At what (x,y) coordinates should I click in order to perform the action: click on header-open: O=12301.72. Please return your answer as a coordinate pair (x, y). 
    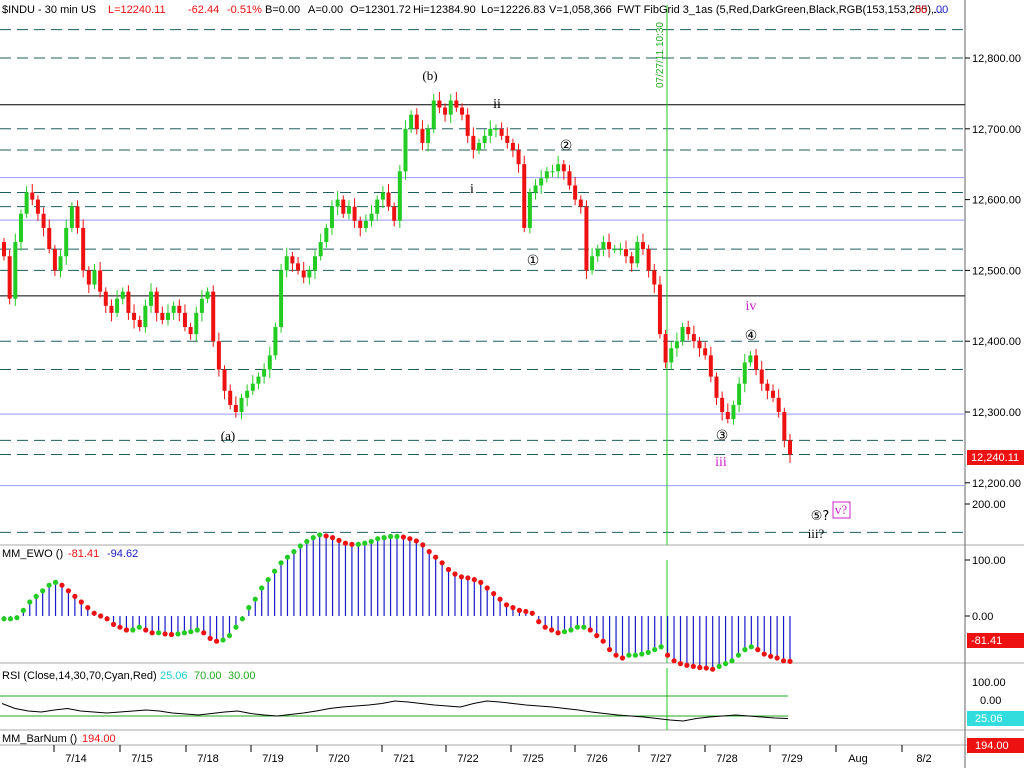
    Looking at the image, I should click on (380, 10).